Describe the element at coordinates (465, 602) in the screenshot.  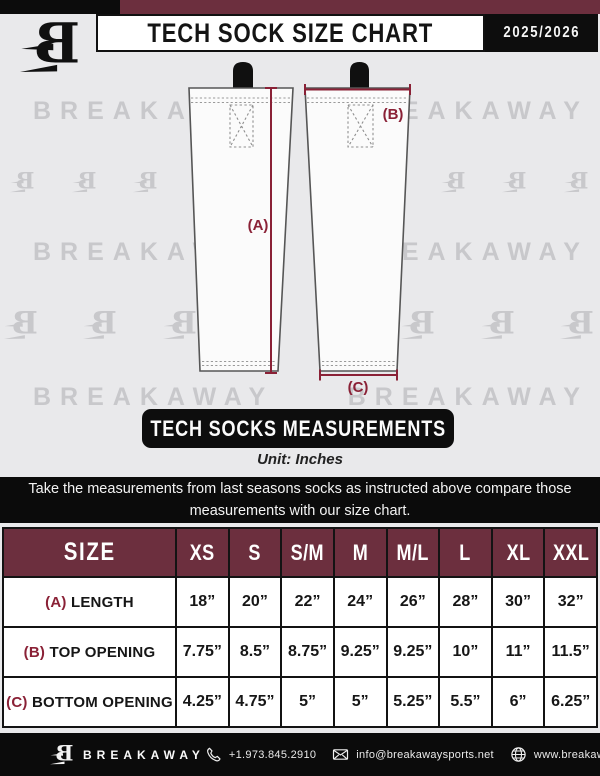
I see `cell-length-l: 28”` at that location.